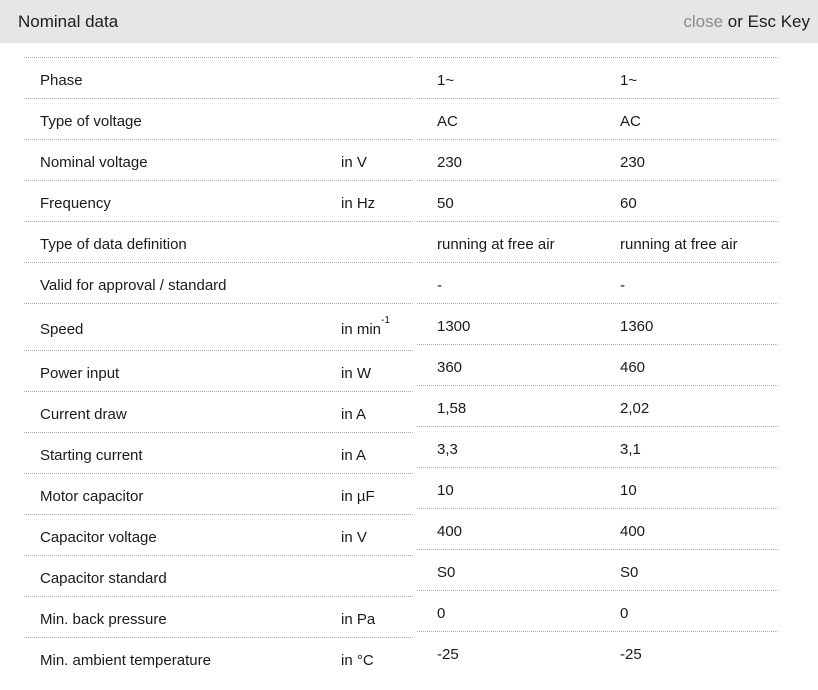 The image size is (818, 690). What do you see at coordinates (113, 244) in the screenshot?
I see `row-label: Type of data definition` at bounding box center [113, 244].